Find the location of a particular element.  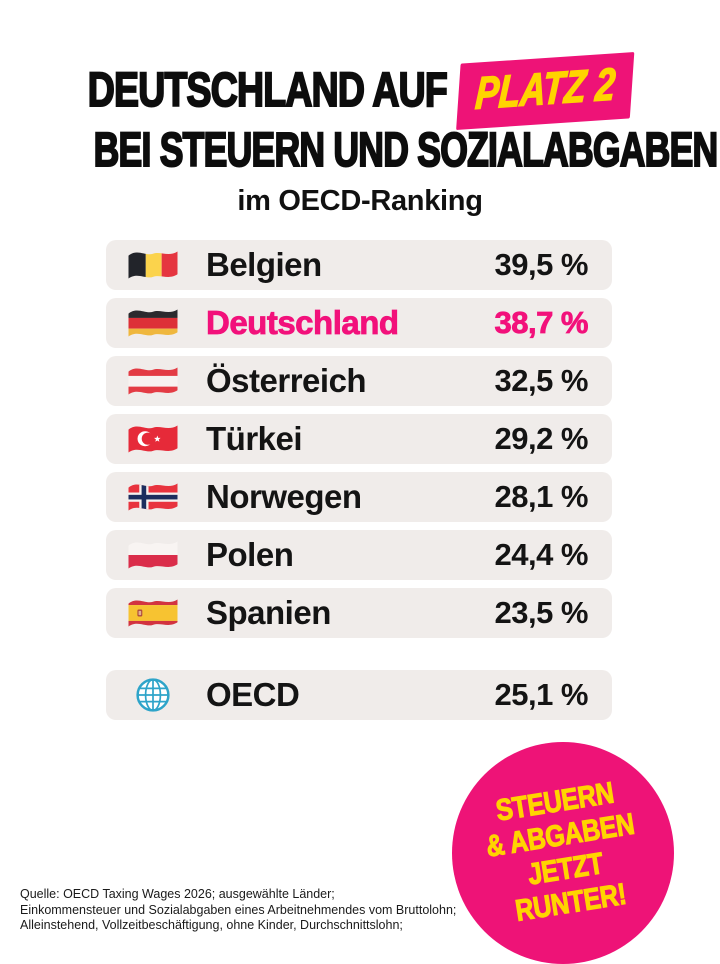

belgium-flag-icon is located at coordinates (153, 265).